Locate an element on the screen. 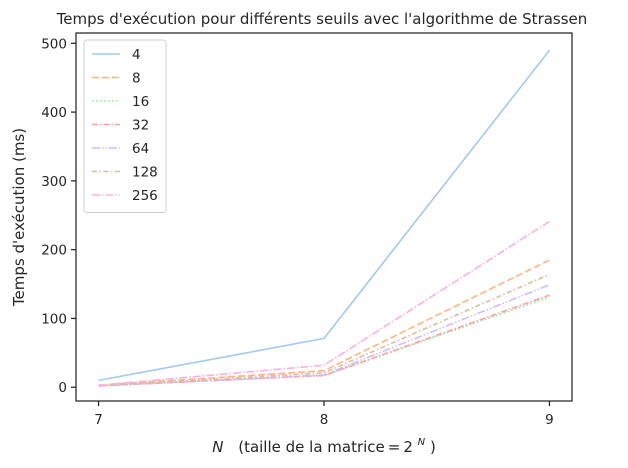 The width and height of the screenshot is (628, 468). y-tick-label: 200 is located at coordinates (54, 251).